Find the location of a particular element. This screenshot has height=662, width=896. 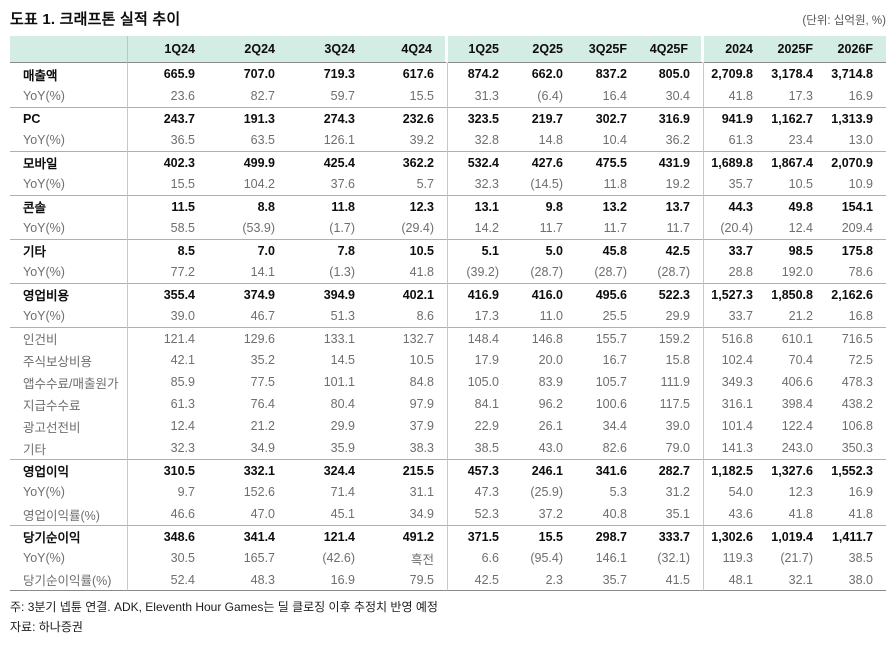

value-cell: 5.0 is located at coordinates (544, 250).